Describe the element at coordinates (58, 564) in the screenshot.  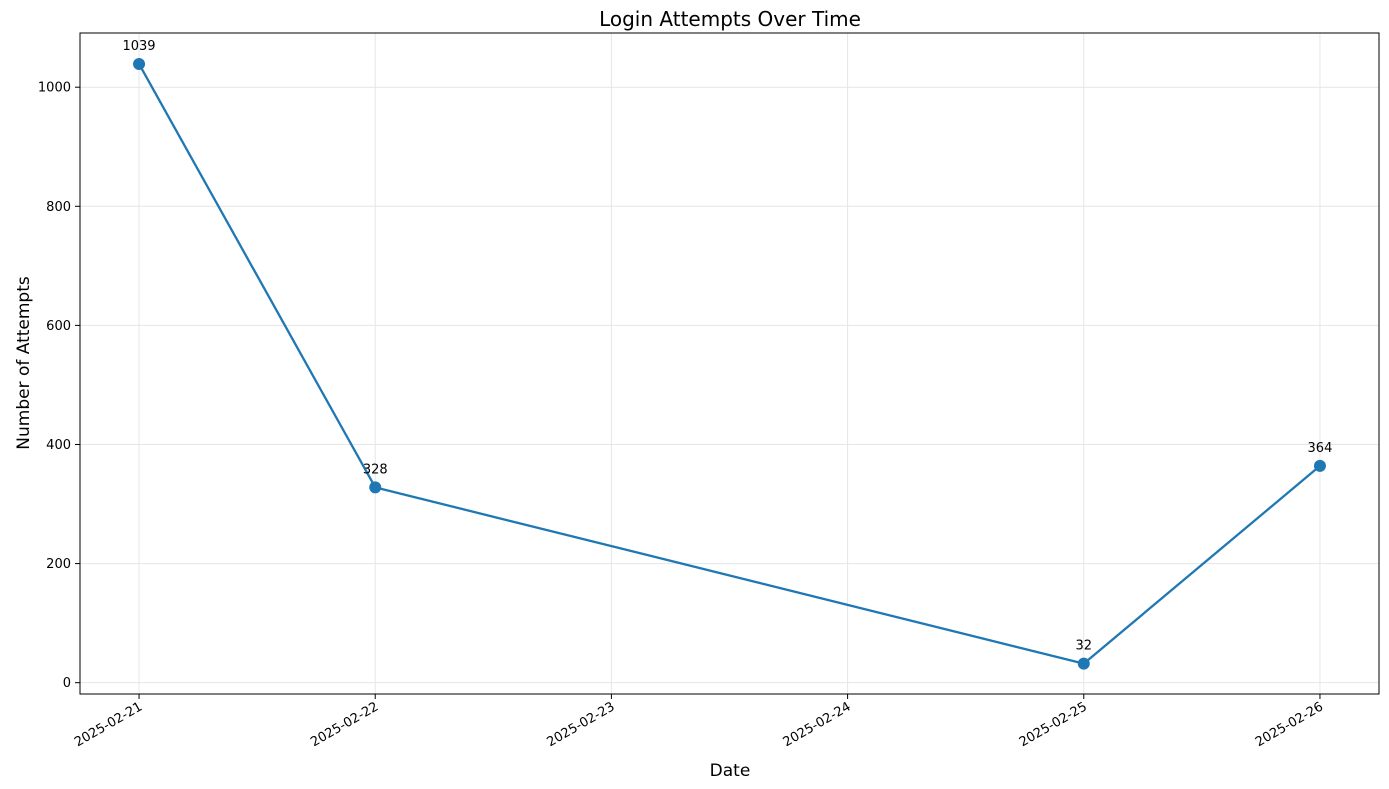
I see `y-tick-label: 200` at that location.